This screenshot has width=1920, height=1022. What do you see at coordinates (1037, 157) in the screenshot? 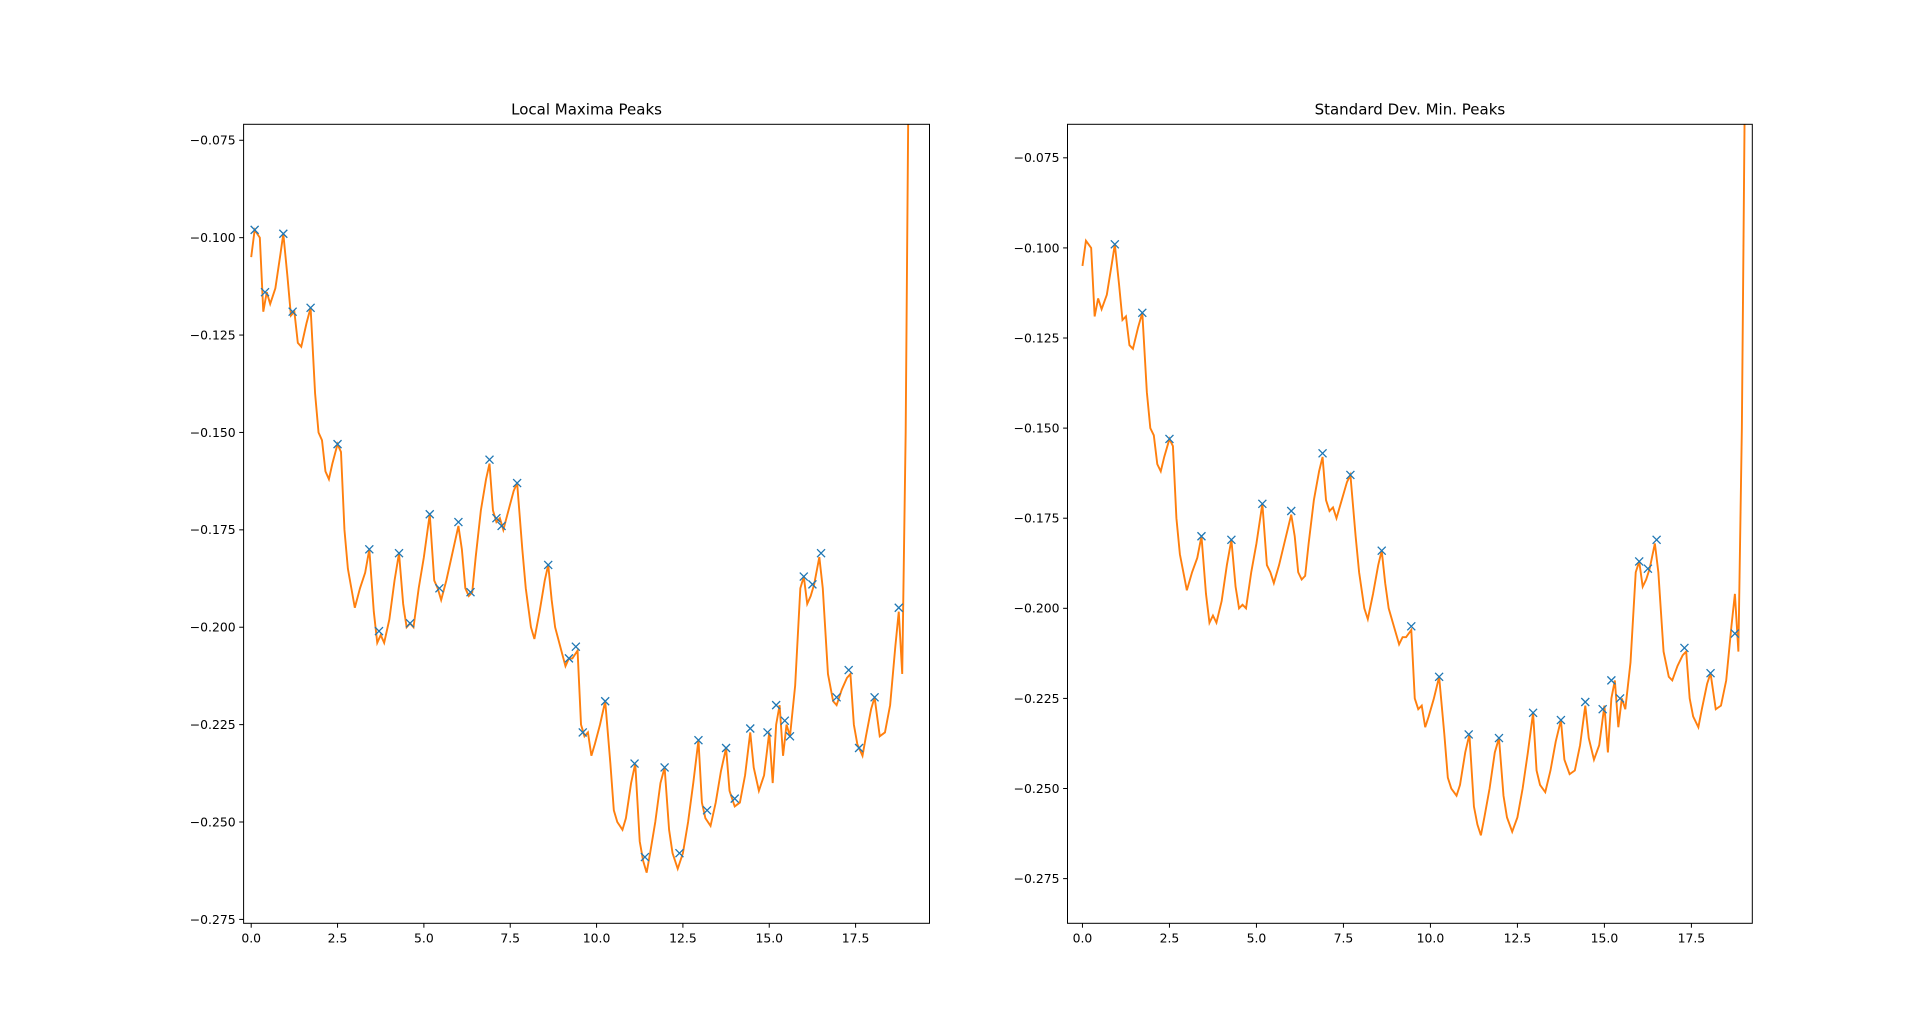
I see `y-tick-label: −0.075` at bounding box center [1037, 157].